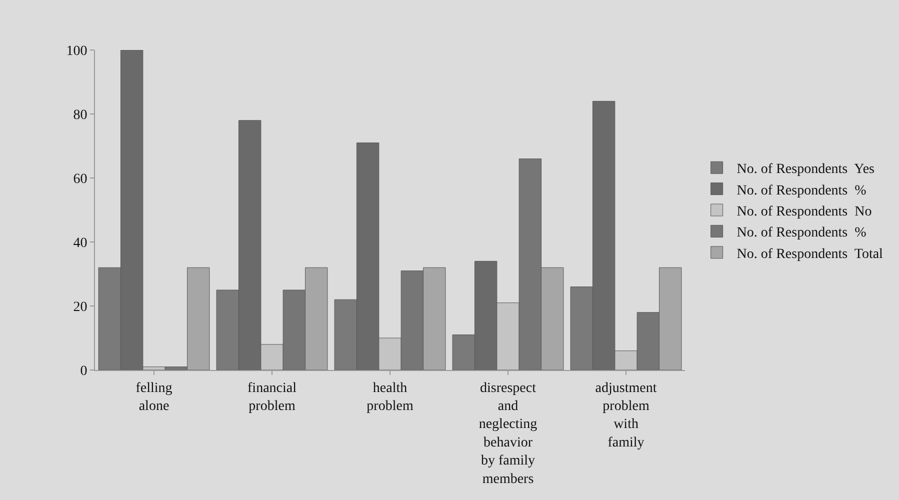  Describe the element at coordinates (77, 51) in the screenshot. I see `y-tick-label: 100` at that location.